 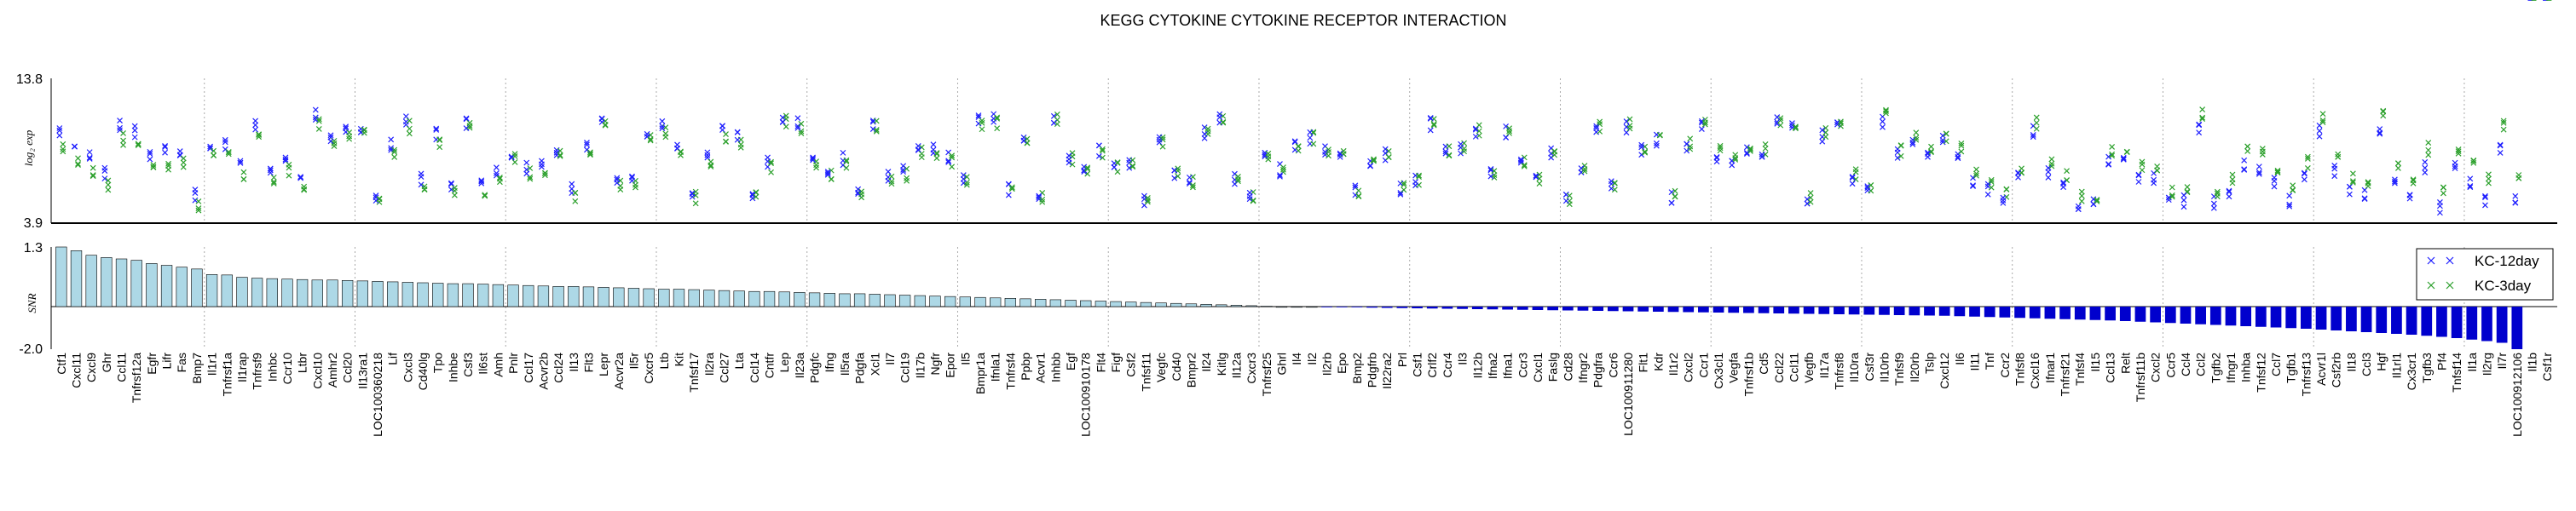 I want to click on gene-label: Ngfr, so click(x=935, y=364).